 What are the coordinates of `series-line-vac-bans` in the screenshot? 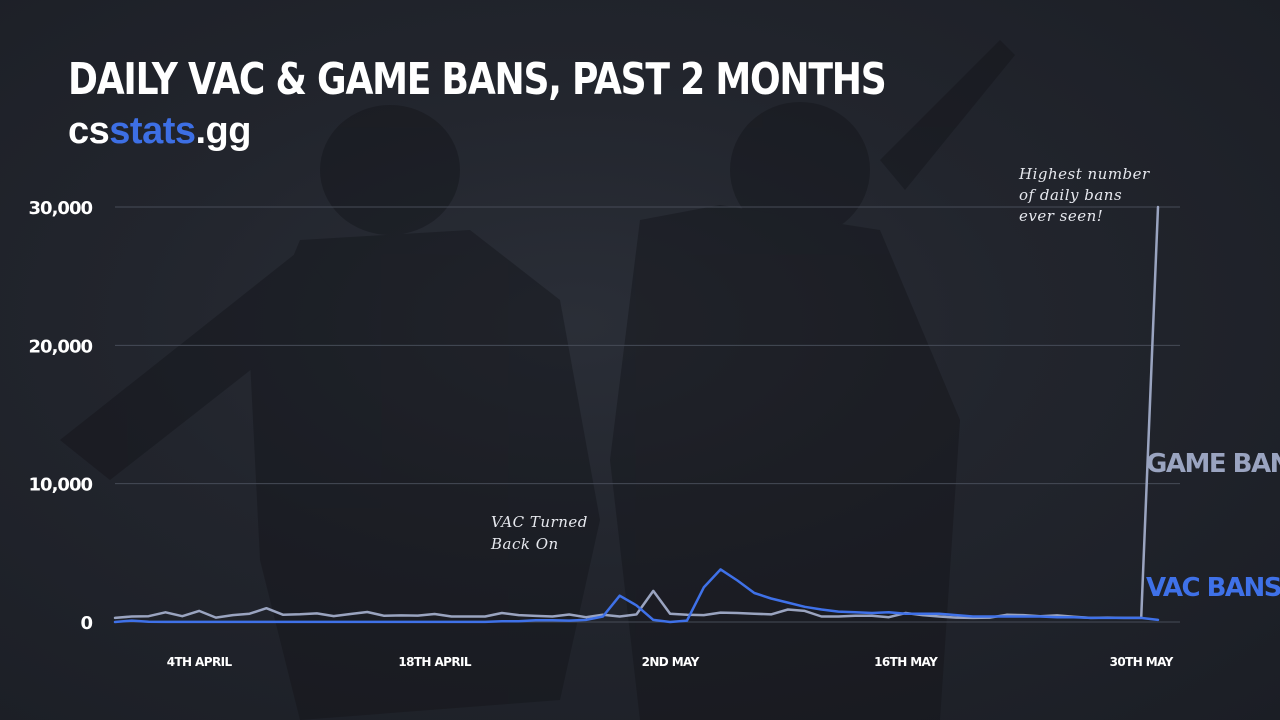 It's located at (636, 596).